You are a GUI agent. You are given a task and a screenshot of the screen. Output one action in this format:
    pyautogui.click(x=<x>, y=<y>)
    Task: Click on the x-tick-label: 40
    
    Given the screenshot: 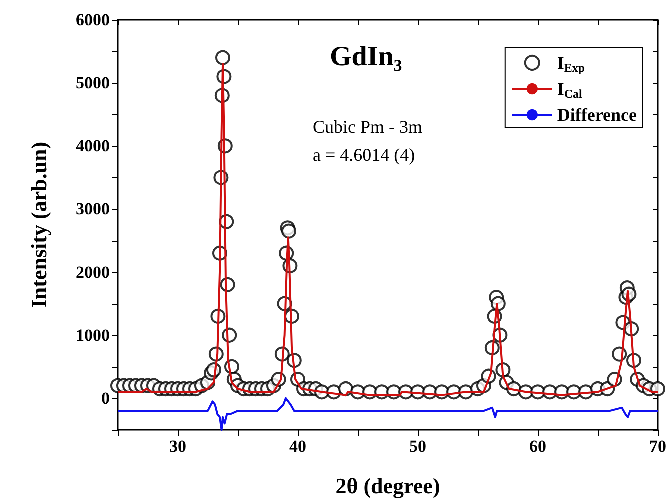 What is the action you would take?
    pyautogui.click(x=298, y=446)
    